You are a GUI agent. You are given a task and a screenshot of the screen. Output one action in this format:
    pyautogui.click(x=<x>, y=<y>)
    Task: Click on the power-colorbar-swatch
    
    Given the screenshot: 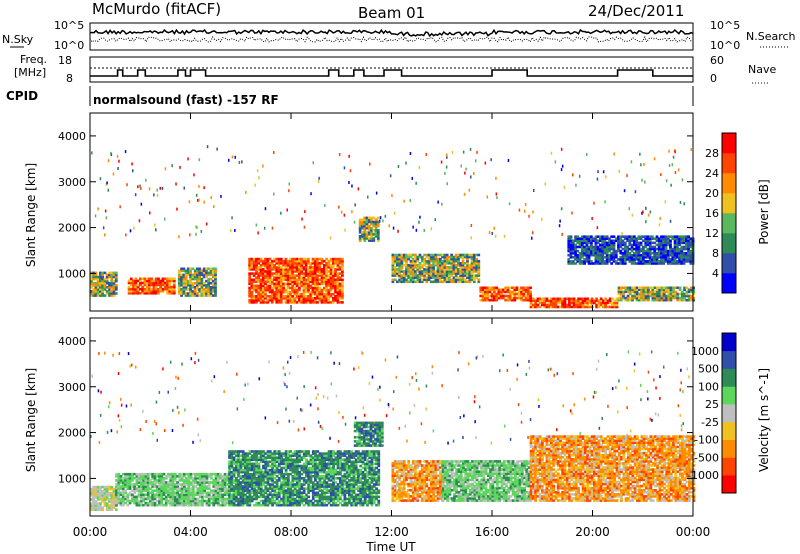 What is the action you would take?
    pyautogui.click(x=729, y=223)
    